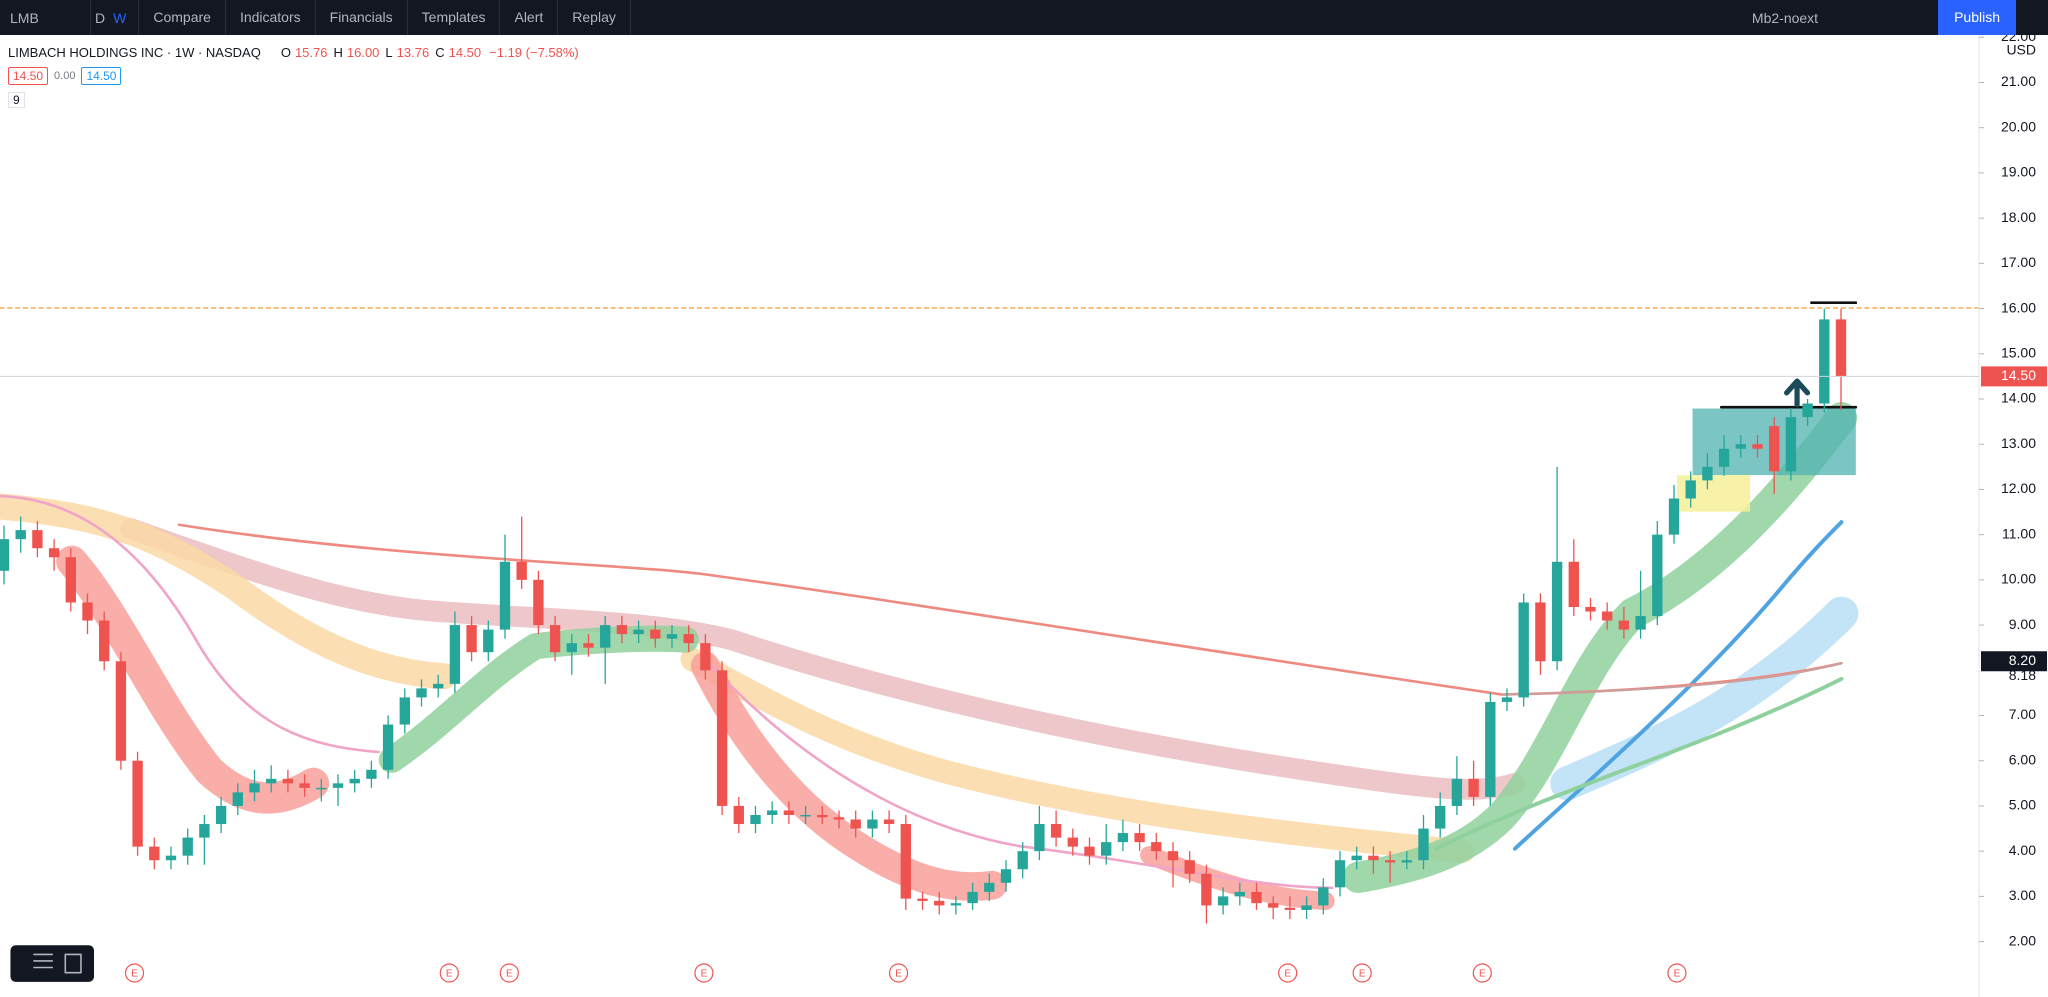 The width and height of the screenshot is (2048, 997). I want to click on ohlc-label: C, so click(440, 52).